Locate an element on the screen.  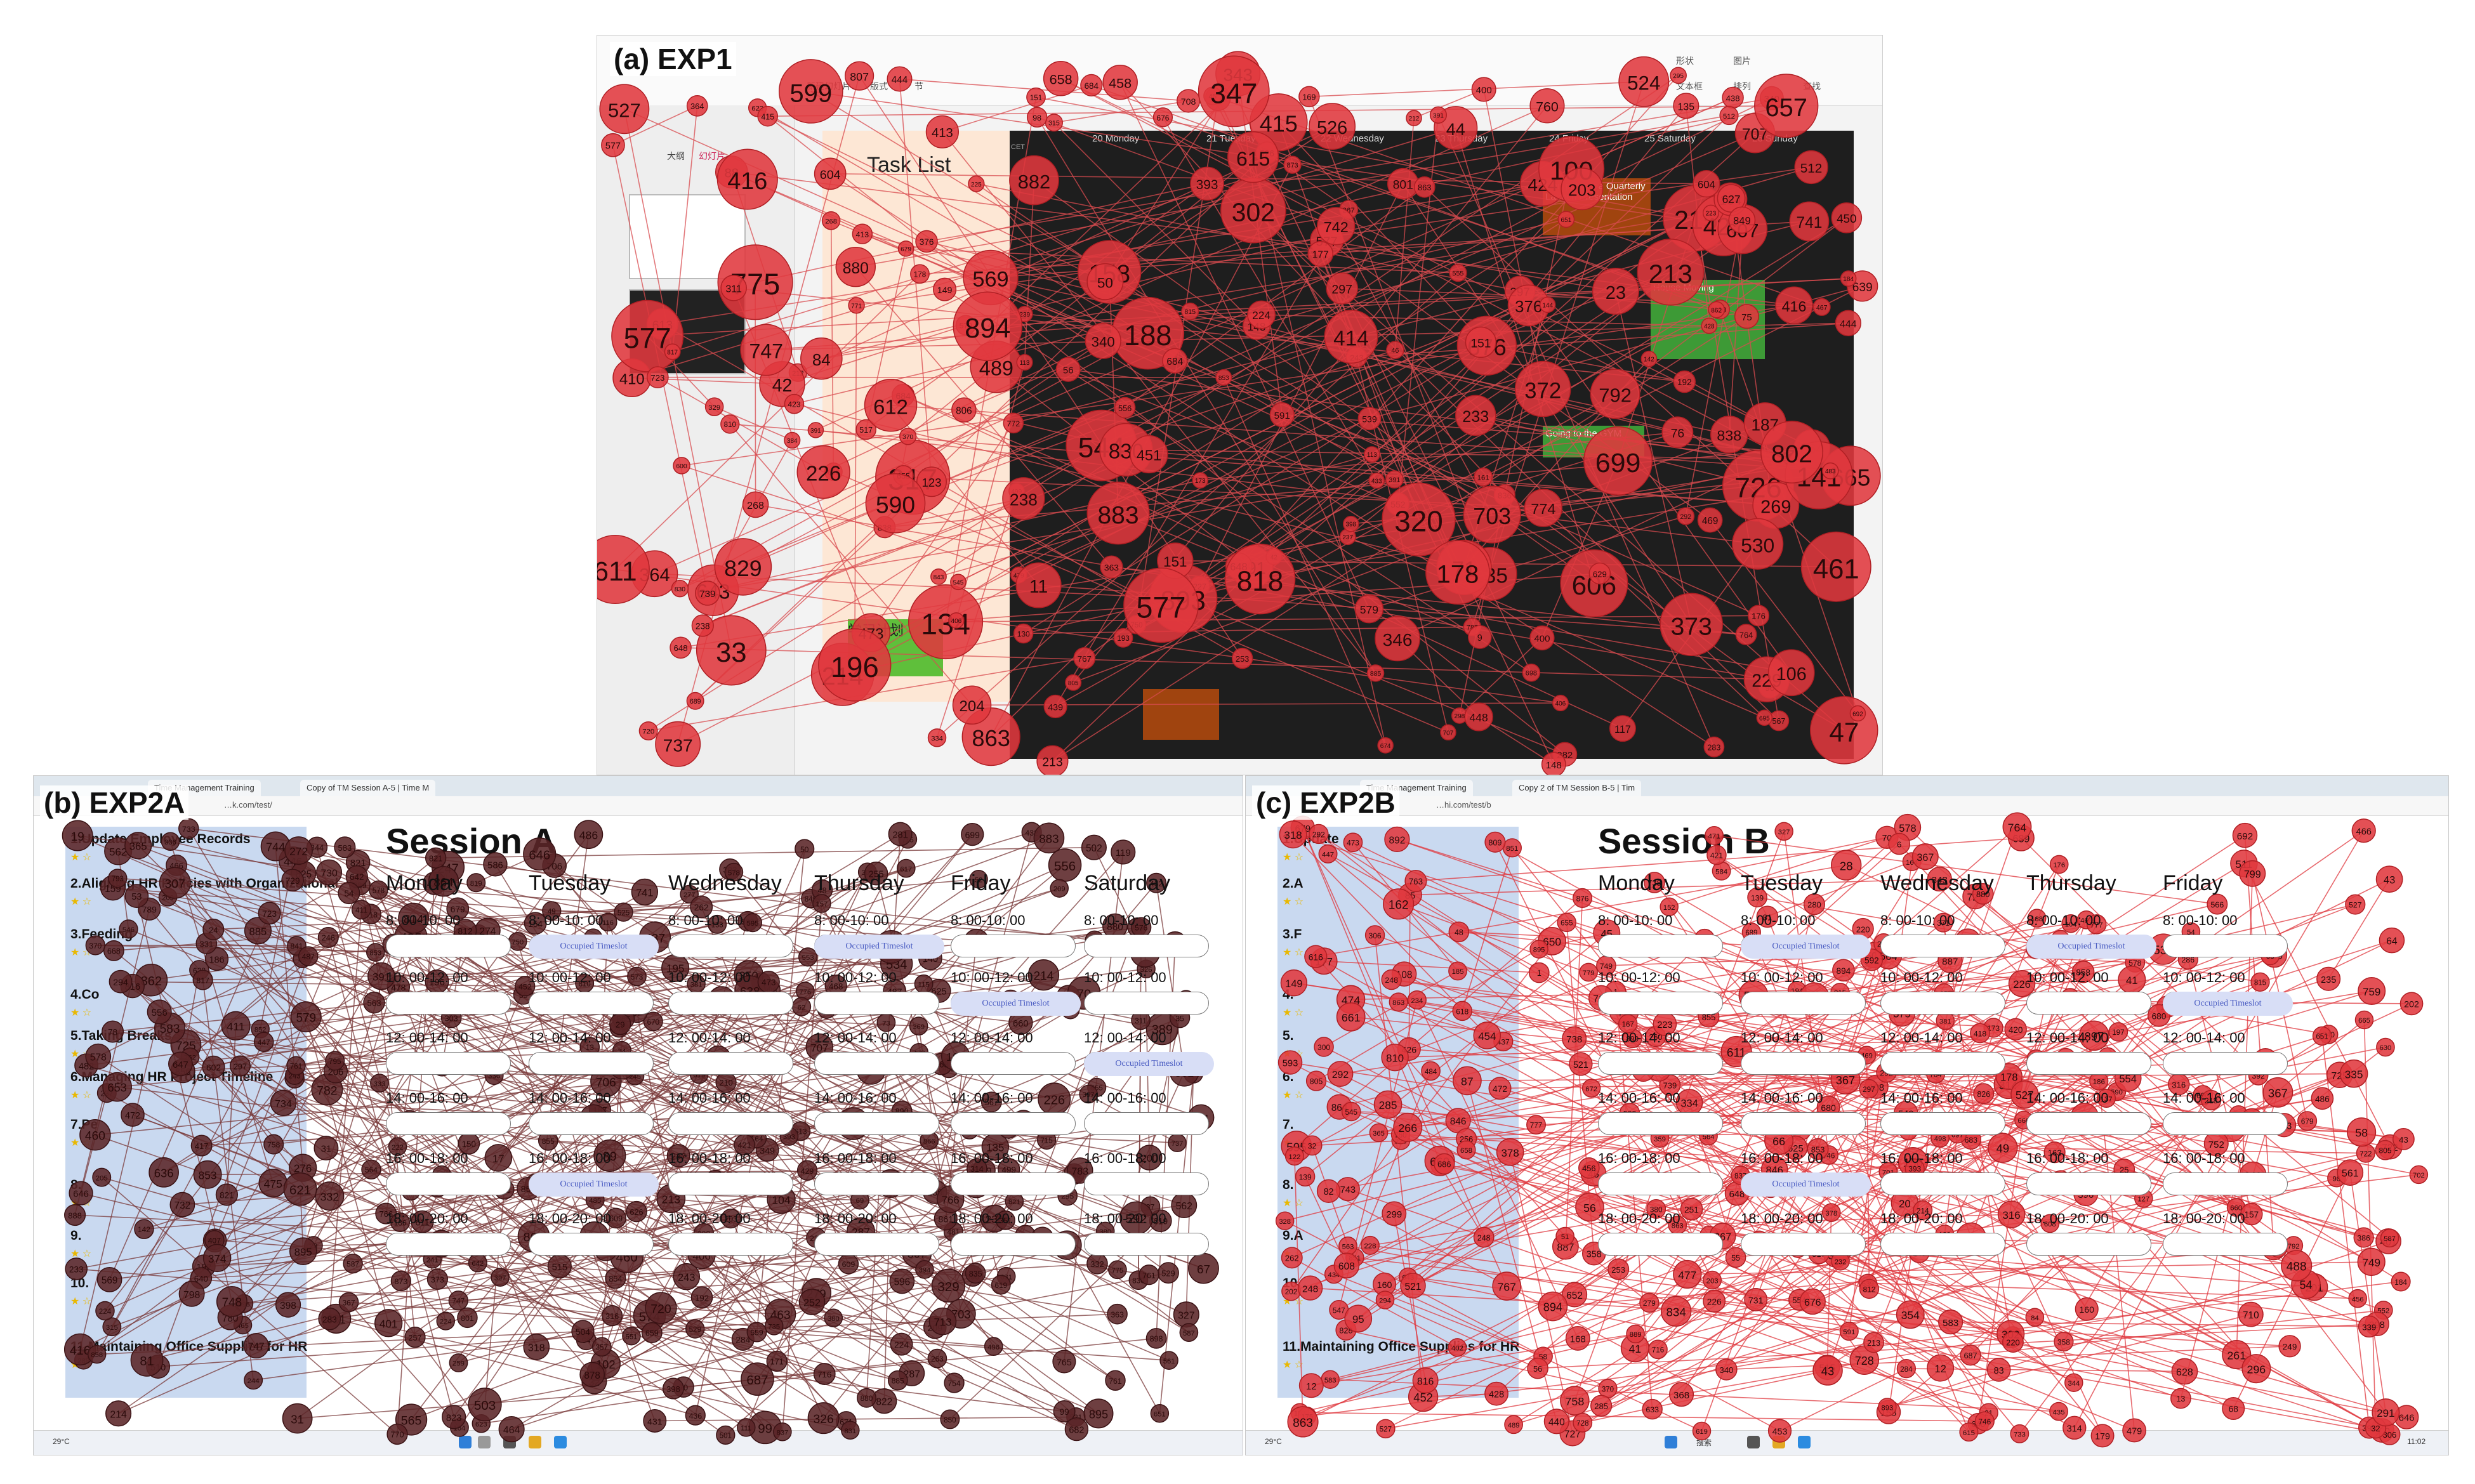
task-item: 9.A is located at coordinates (1293, 1235).